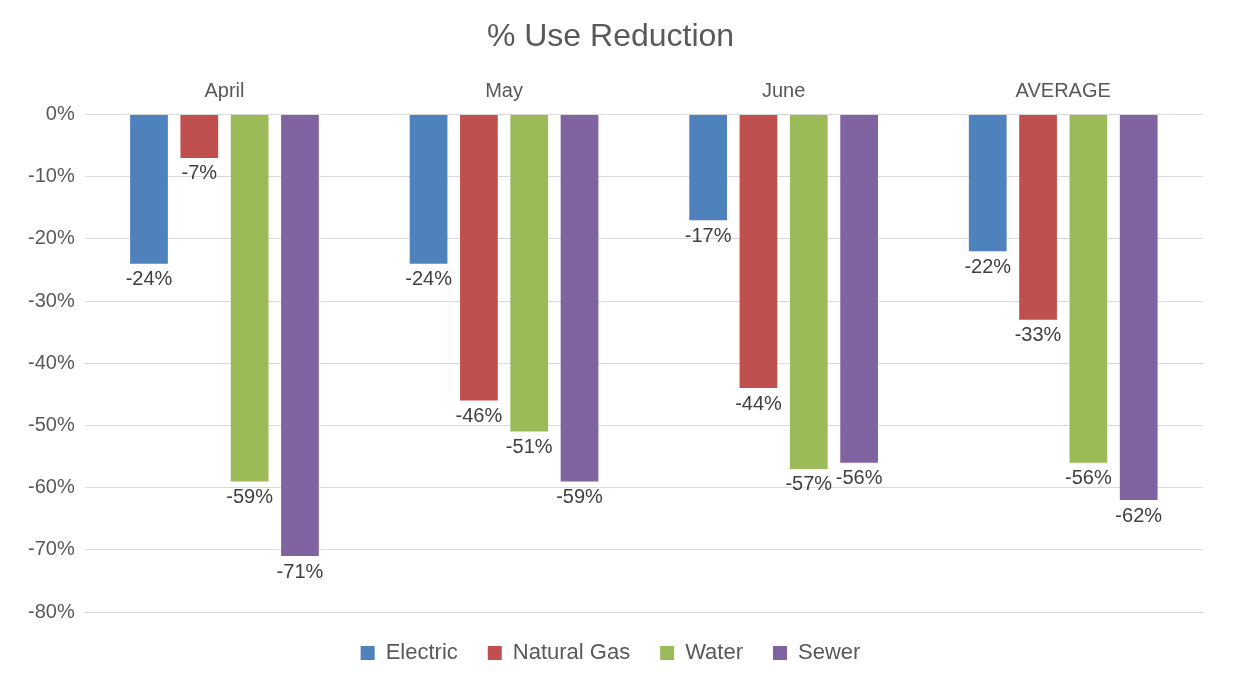 The image size is (1235, 694). What do you see at coordinates (610, 35) in the screenshot?
I see `chart-title: % Use Reduction` at bounding box center [610, 35].